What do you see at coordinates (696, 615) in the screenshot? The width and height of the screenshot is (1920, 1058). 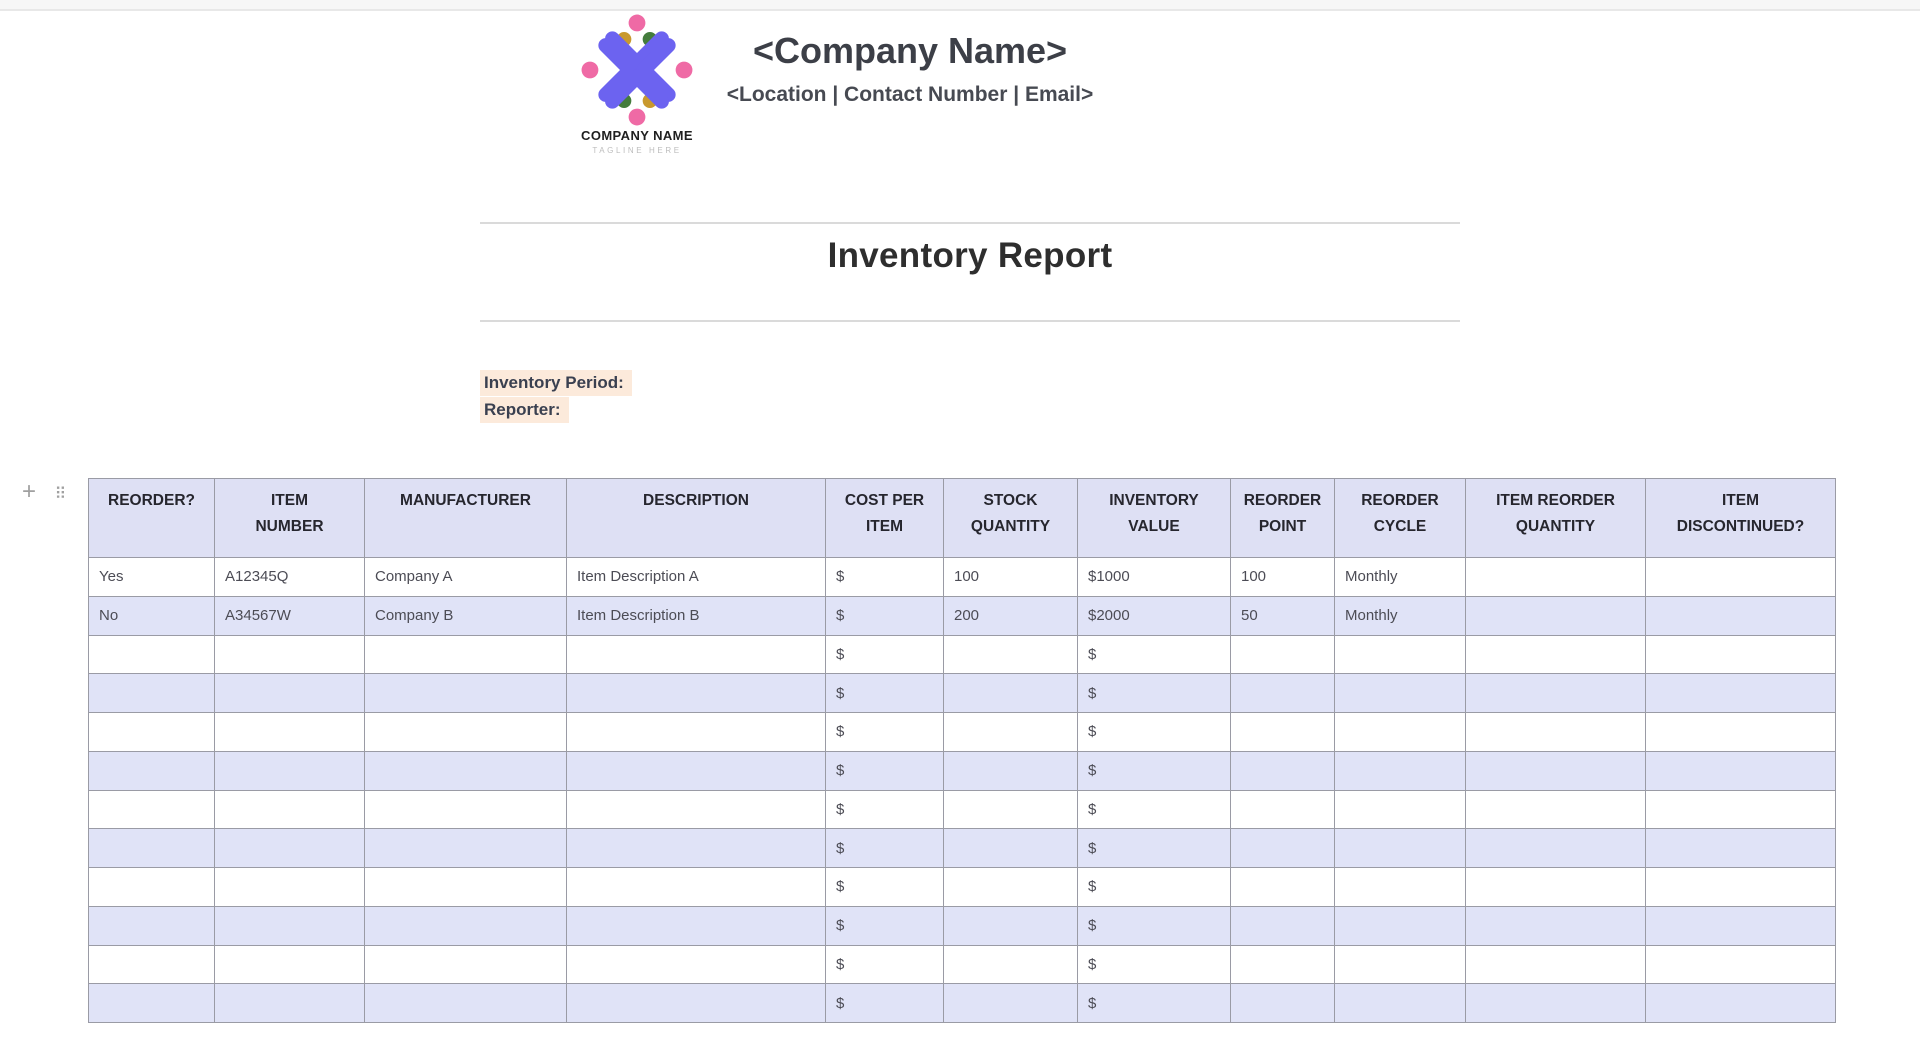 I see `table-cell: Item Description B` at bounding box center [696, 615].